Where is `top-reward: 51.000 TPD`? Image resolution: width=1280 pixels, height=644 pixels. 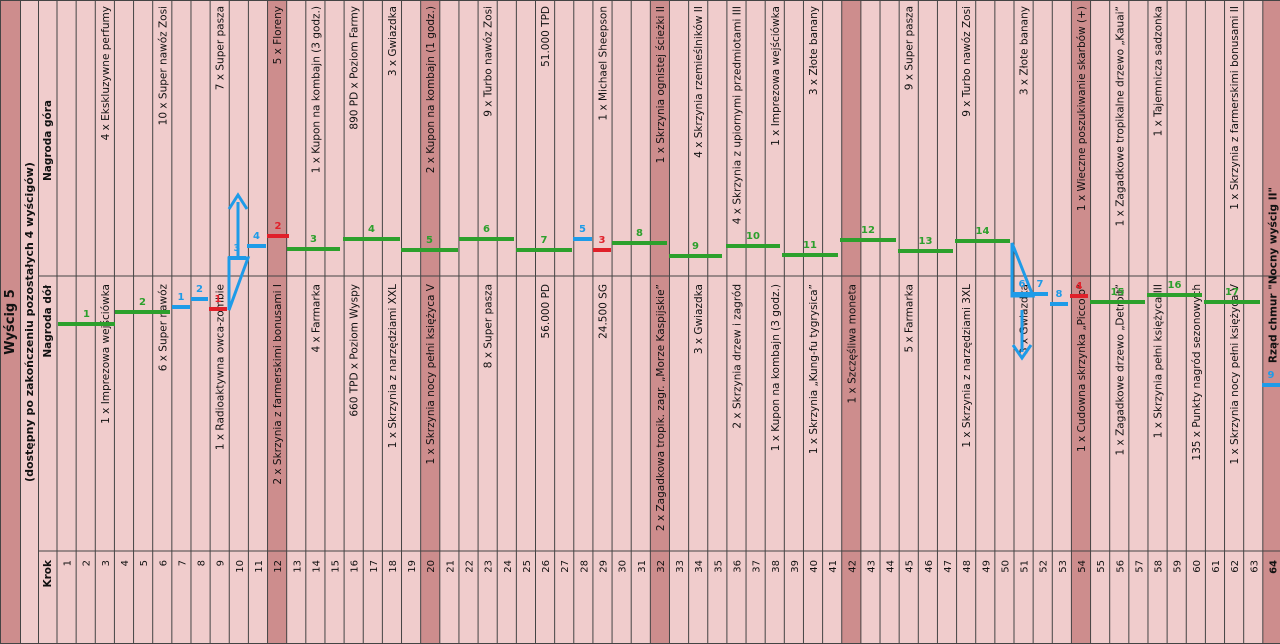
top-reward: 51.000 TPD is located at coordinates (546, 36).